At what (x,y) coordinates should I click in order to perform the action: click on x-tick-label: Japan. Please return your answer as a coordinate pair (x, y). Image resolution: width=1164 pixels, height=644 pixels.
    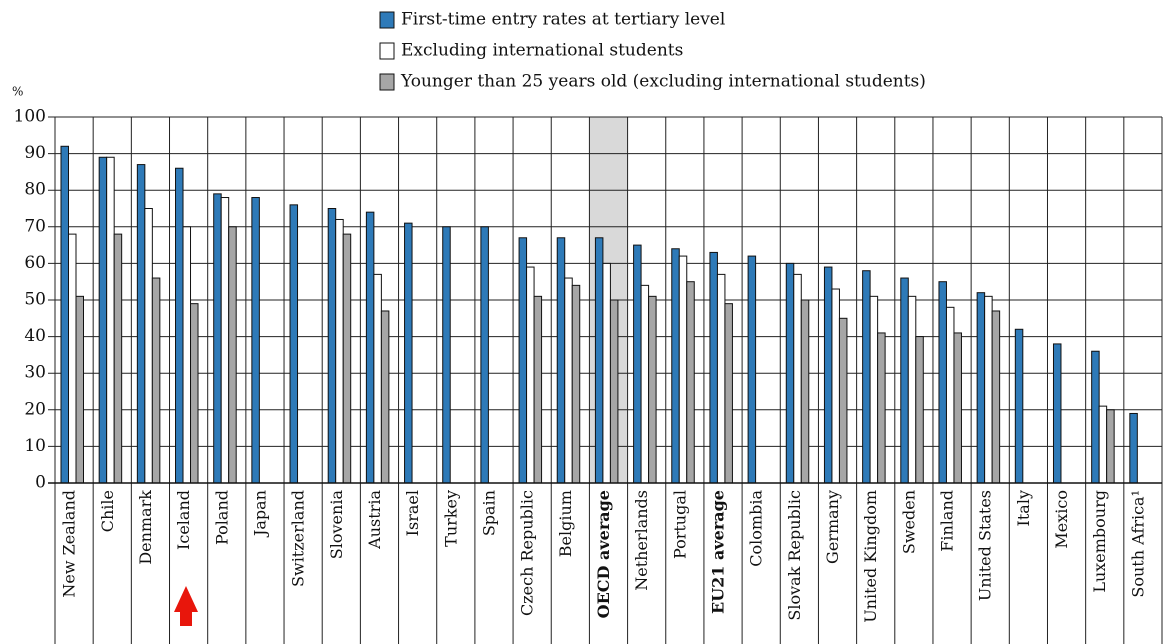
    Looking at the image, I should click on (259, 514).